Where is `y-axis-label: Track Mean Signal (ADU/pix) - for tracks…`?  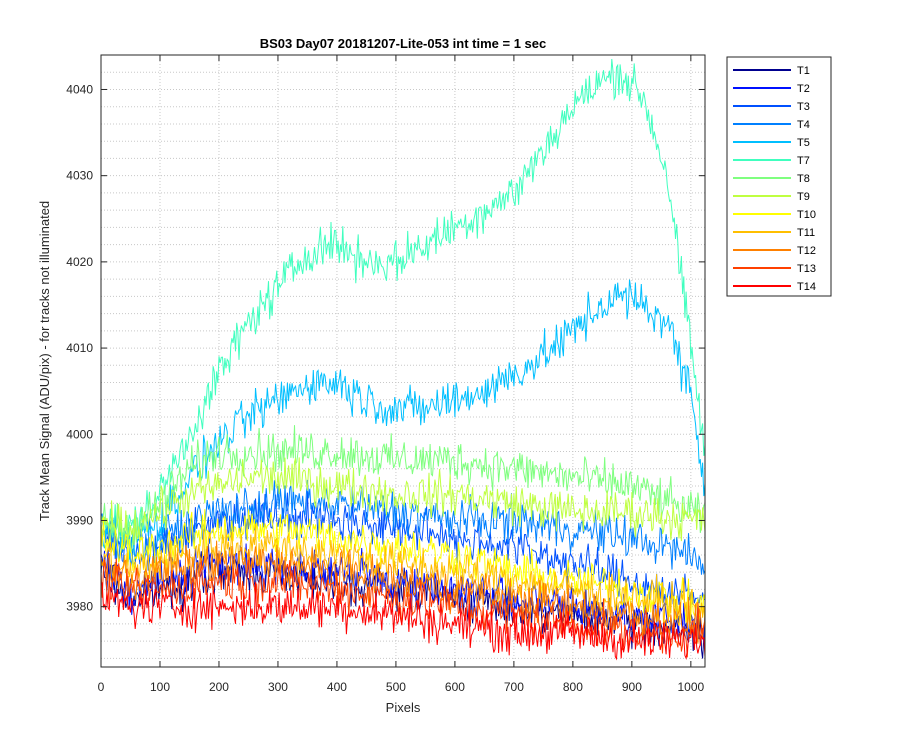
y-axis-label: Track Mean Signal (ADU/pix) - for tracks… is located at coordinates (44, 361).